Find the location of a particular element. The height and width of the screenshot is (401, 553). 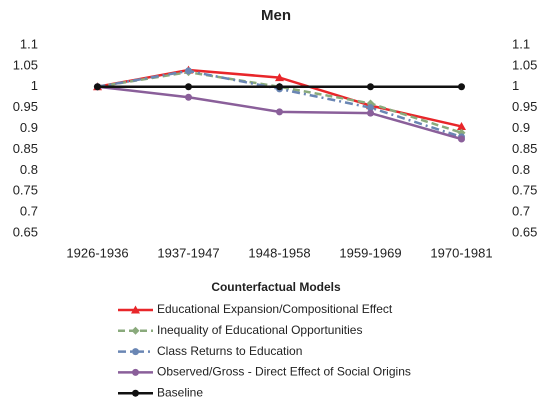

x-tick-label: 1948-1958 is located at coordinates (279, 252).